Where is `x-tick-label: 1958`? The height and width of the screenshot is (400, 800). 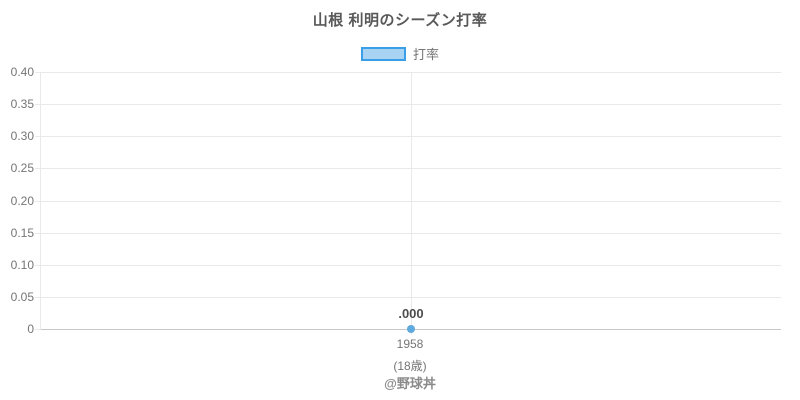 x-tick-label: 1958 is located at coordinates (410, 344).